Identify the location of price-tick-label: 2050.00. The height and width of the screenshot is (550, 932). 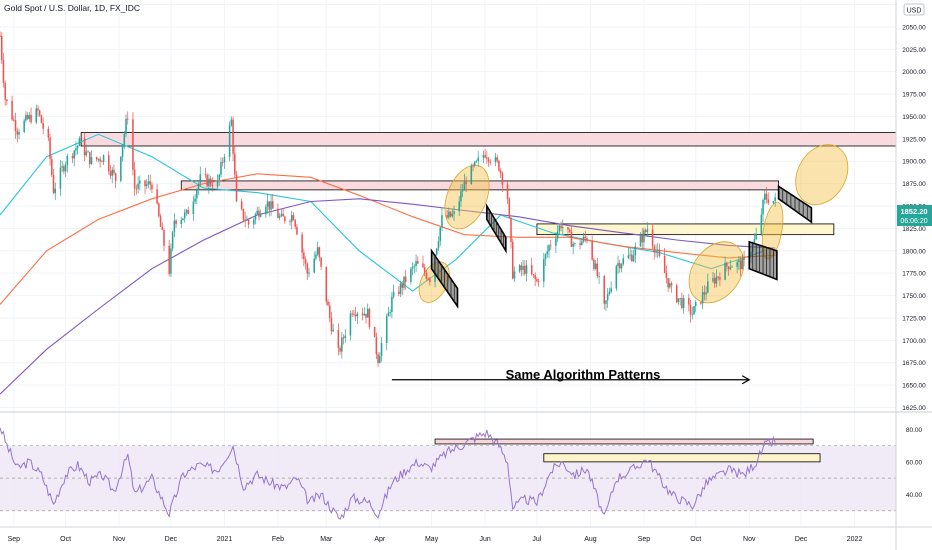
(914, 27).